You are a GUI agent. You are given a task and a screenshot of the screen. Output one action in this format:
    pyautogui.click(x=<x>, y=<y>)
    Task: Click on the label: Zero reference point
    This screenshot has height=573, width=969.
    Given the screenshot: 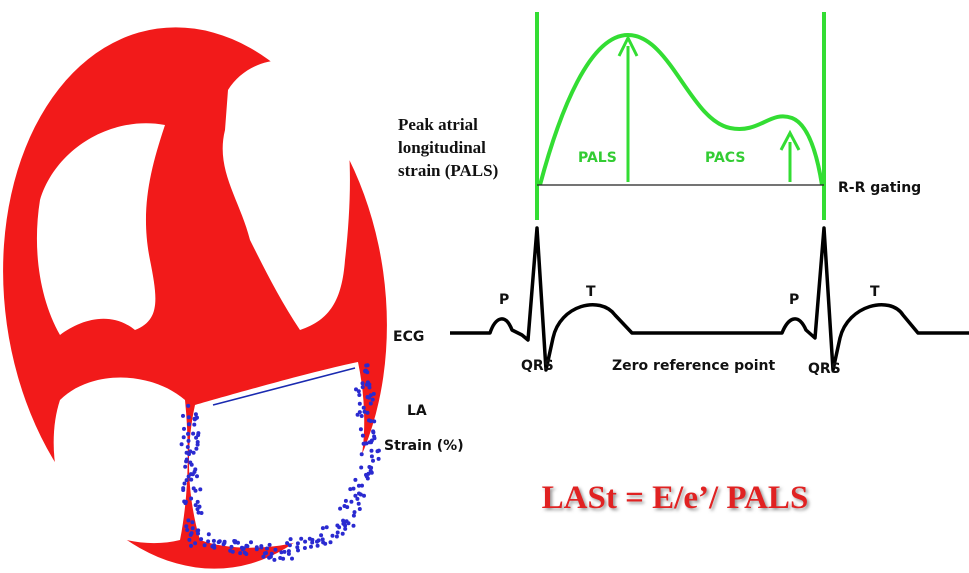 What is the action you would take?
    pyautogui.click(x=693, y=366)
    